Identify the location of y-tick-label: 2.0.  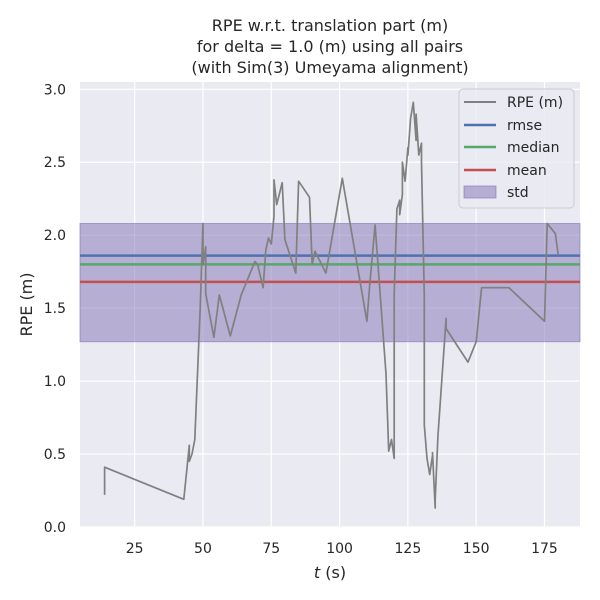
(55, 236).